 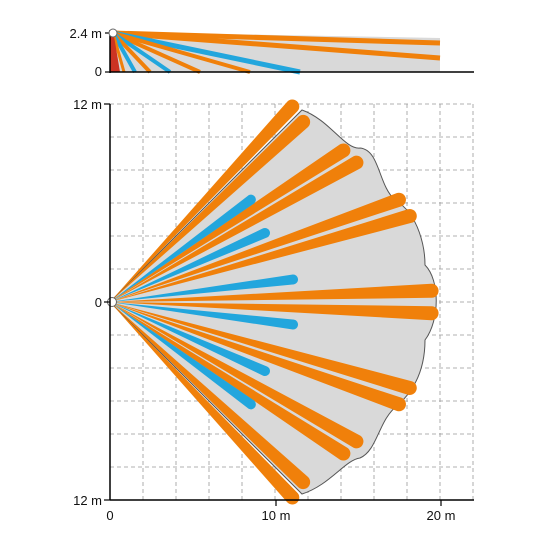 I want to click on x-10m-label: 10 m, so click(x=276, y=515).